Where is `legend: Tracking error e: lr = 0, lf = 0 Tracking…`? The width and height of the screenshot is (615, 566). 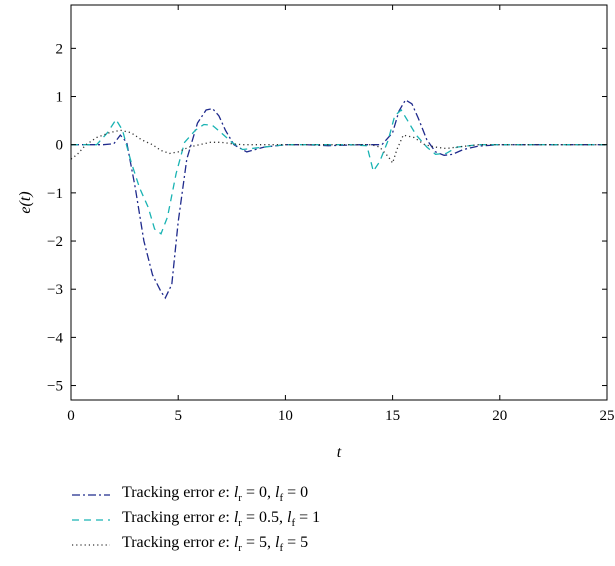 legend: Tracking error e: lr = 0, lf = 0 Tracking… is located at coordinates (195, 519).